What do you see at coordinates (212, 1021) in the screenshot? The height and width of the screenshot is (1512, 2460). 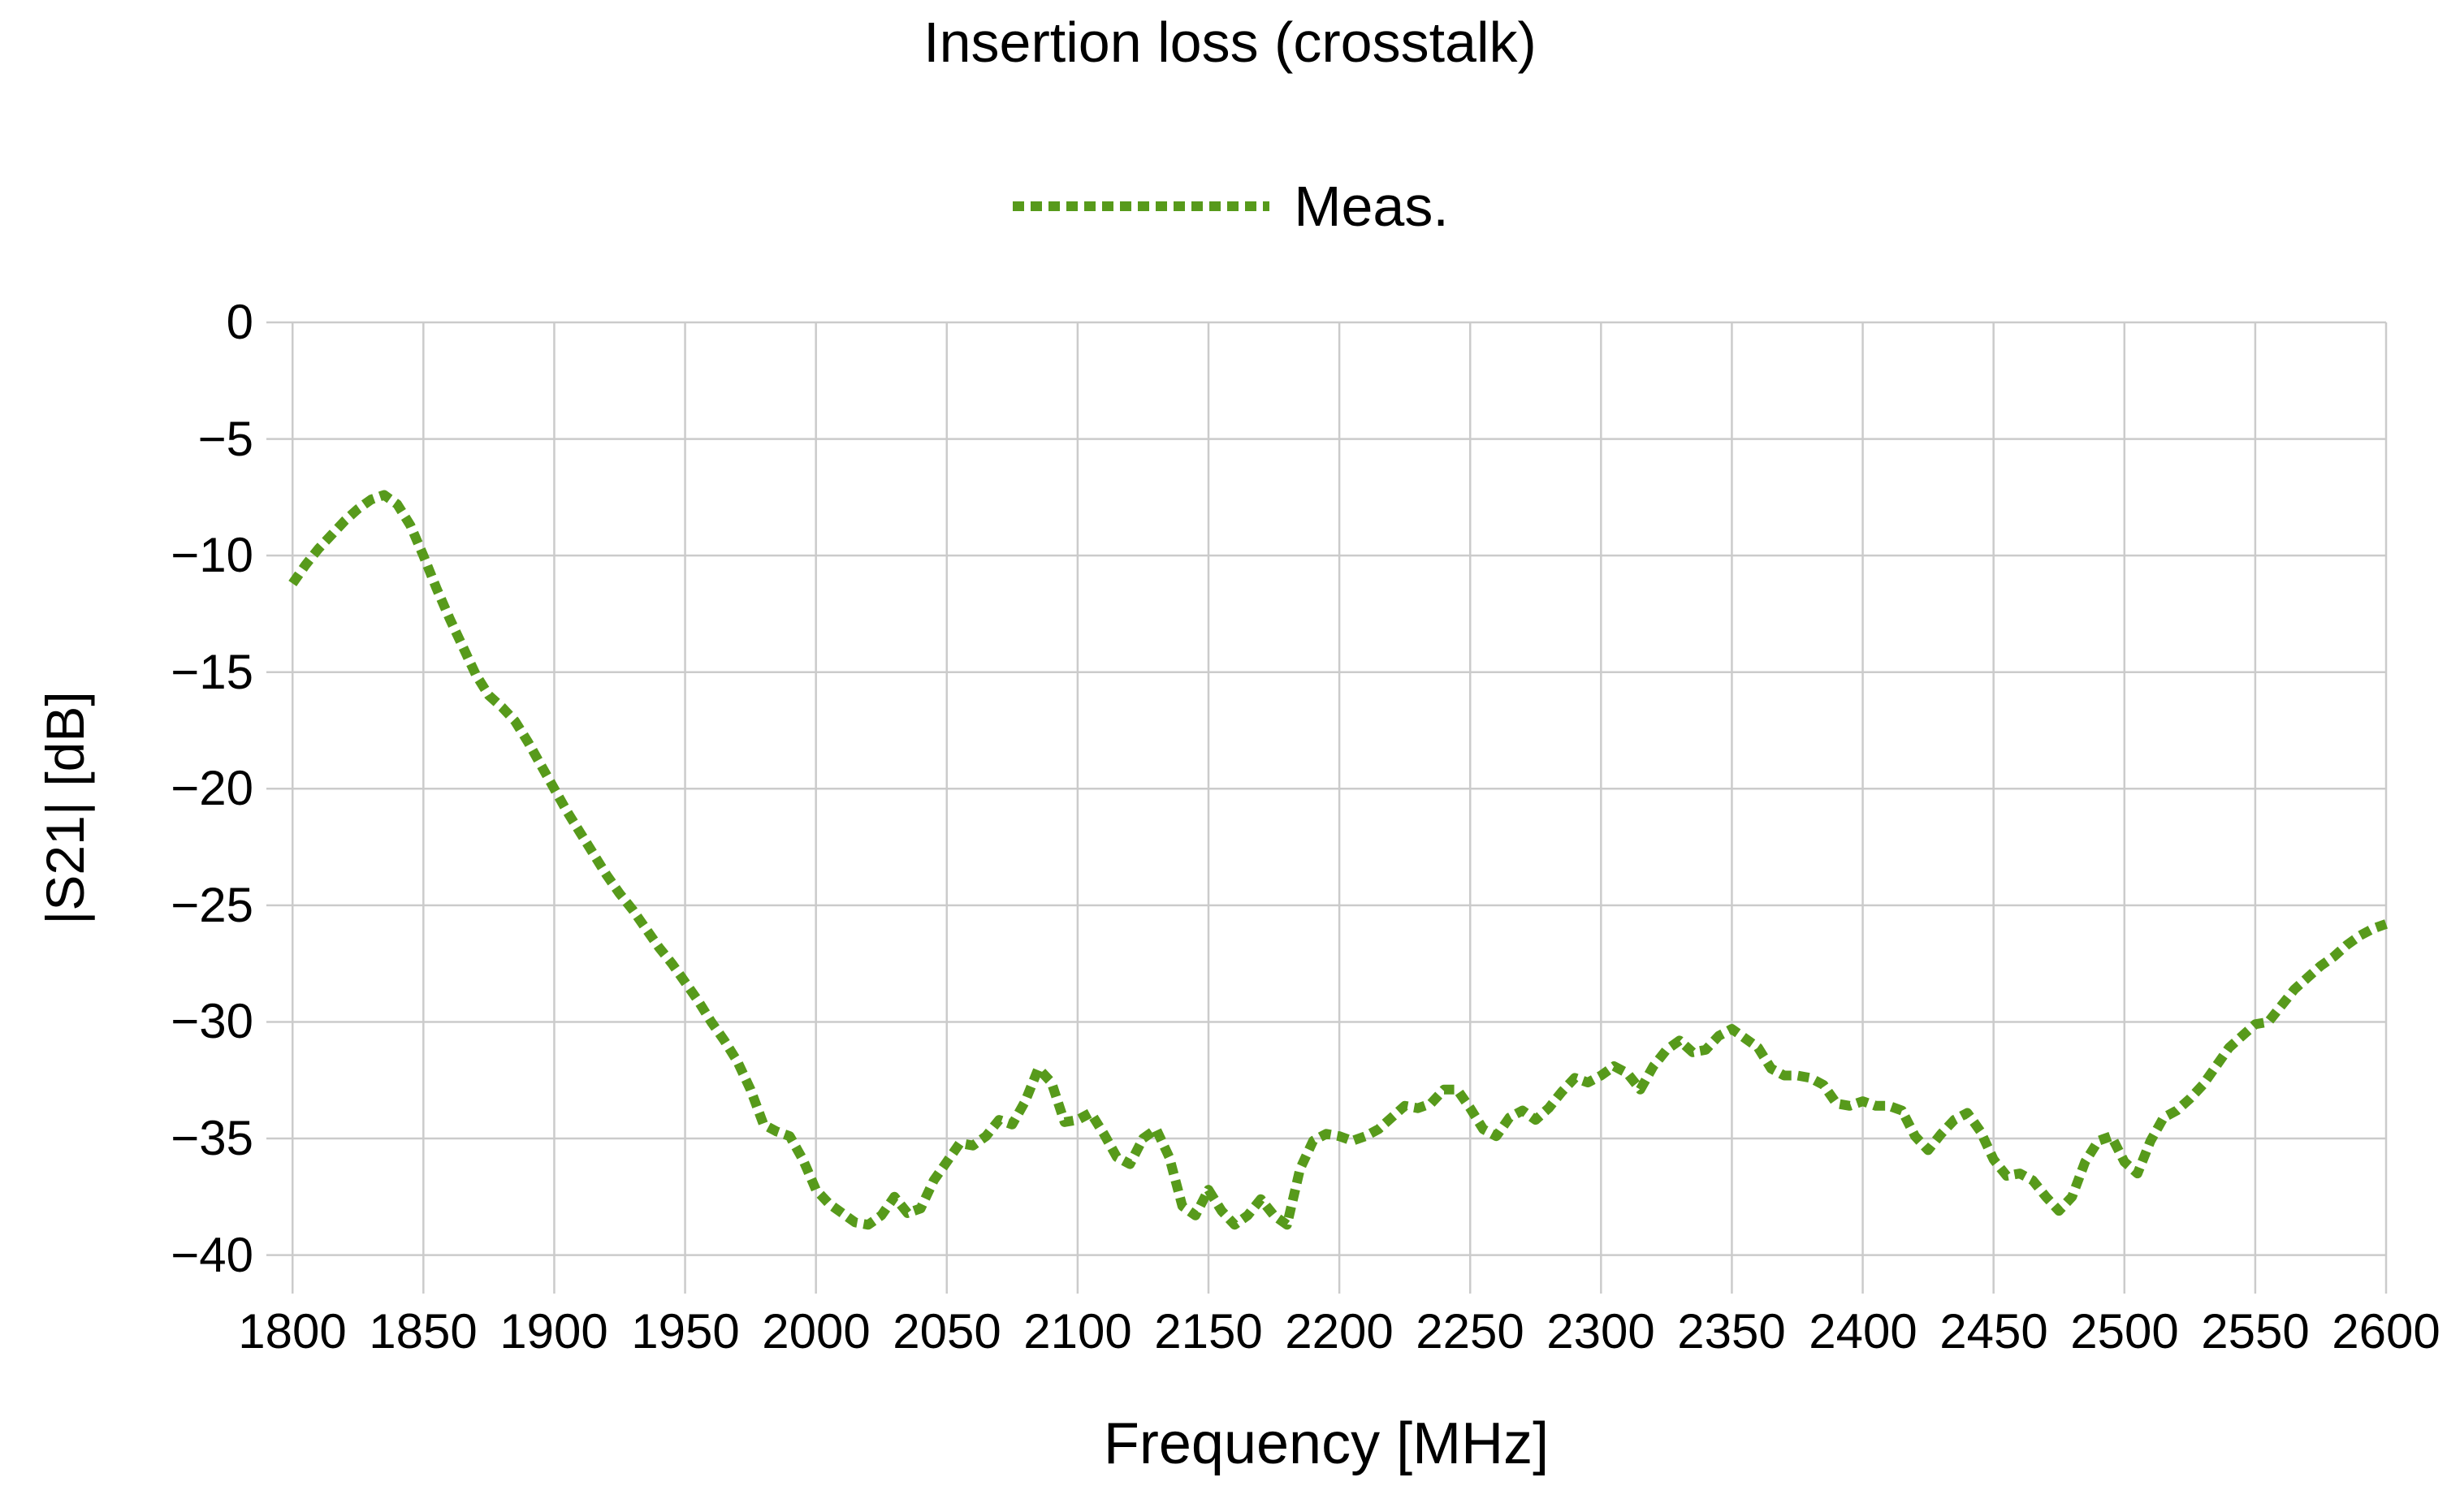 I see `y-tick-label: −30` at bounding box center [212, 1021].